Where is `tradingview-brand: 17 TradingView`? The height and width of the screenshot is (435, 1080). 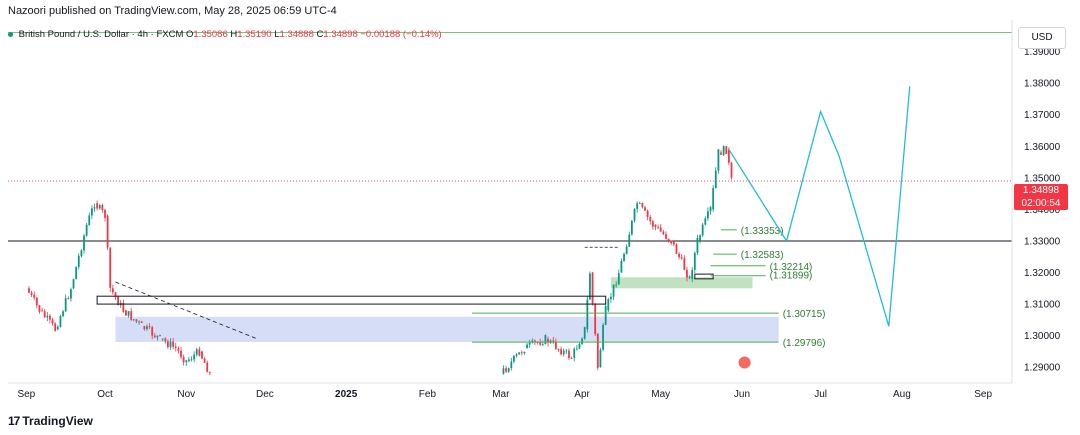 tradingview-brand: 17 TradingView is located at coordinates (50, 421).